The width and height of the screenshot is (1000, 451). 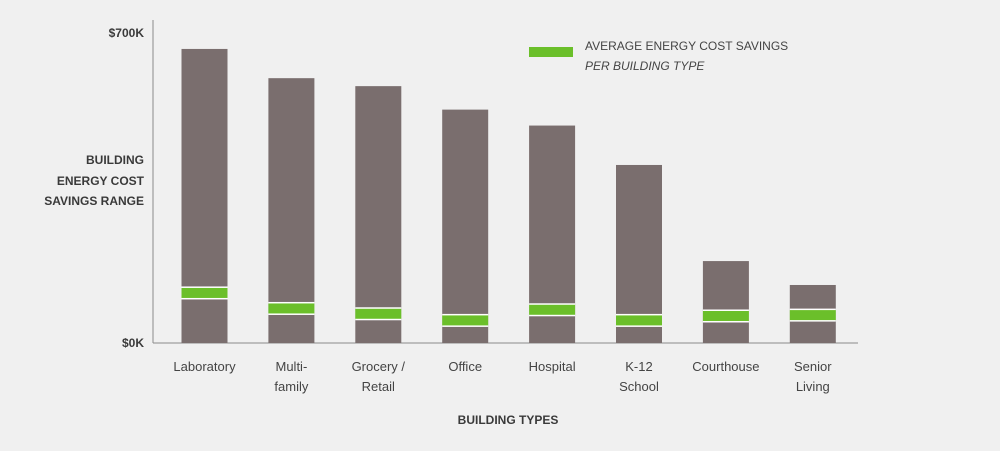 I want to click on y-tick-labels: $0K $700K, so click(x=127, y=188).